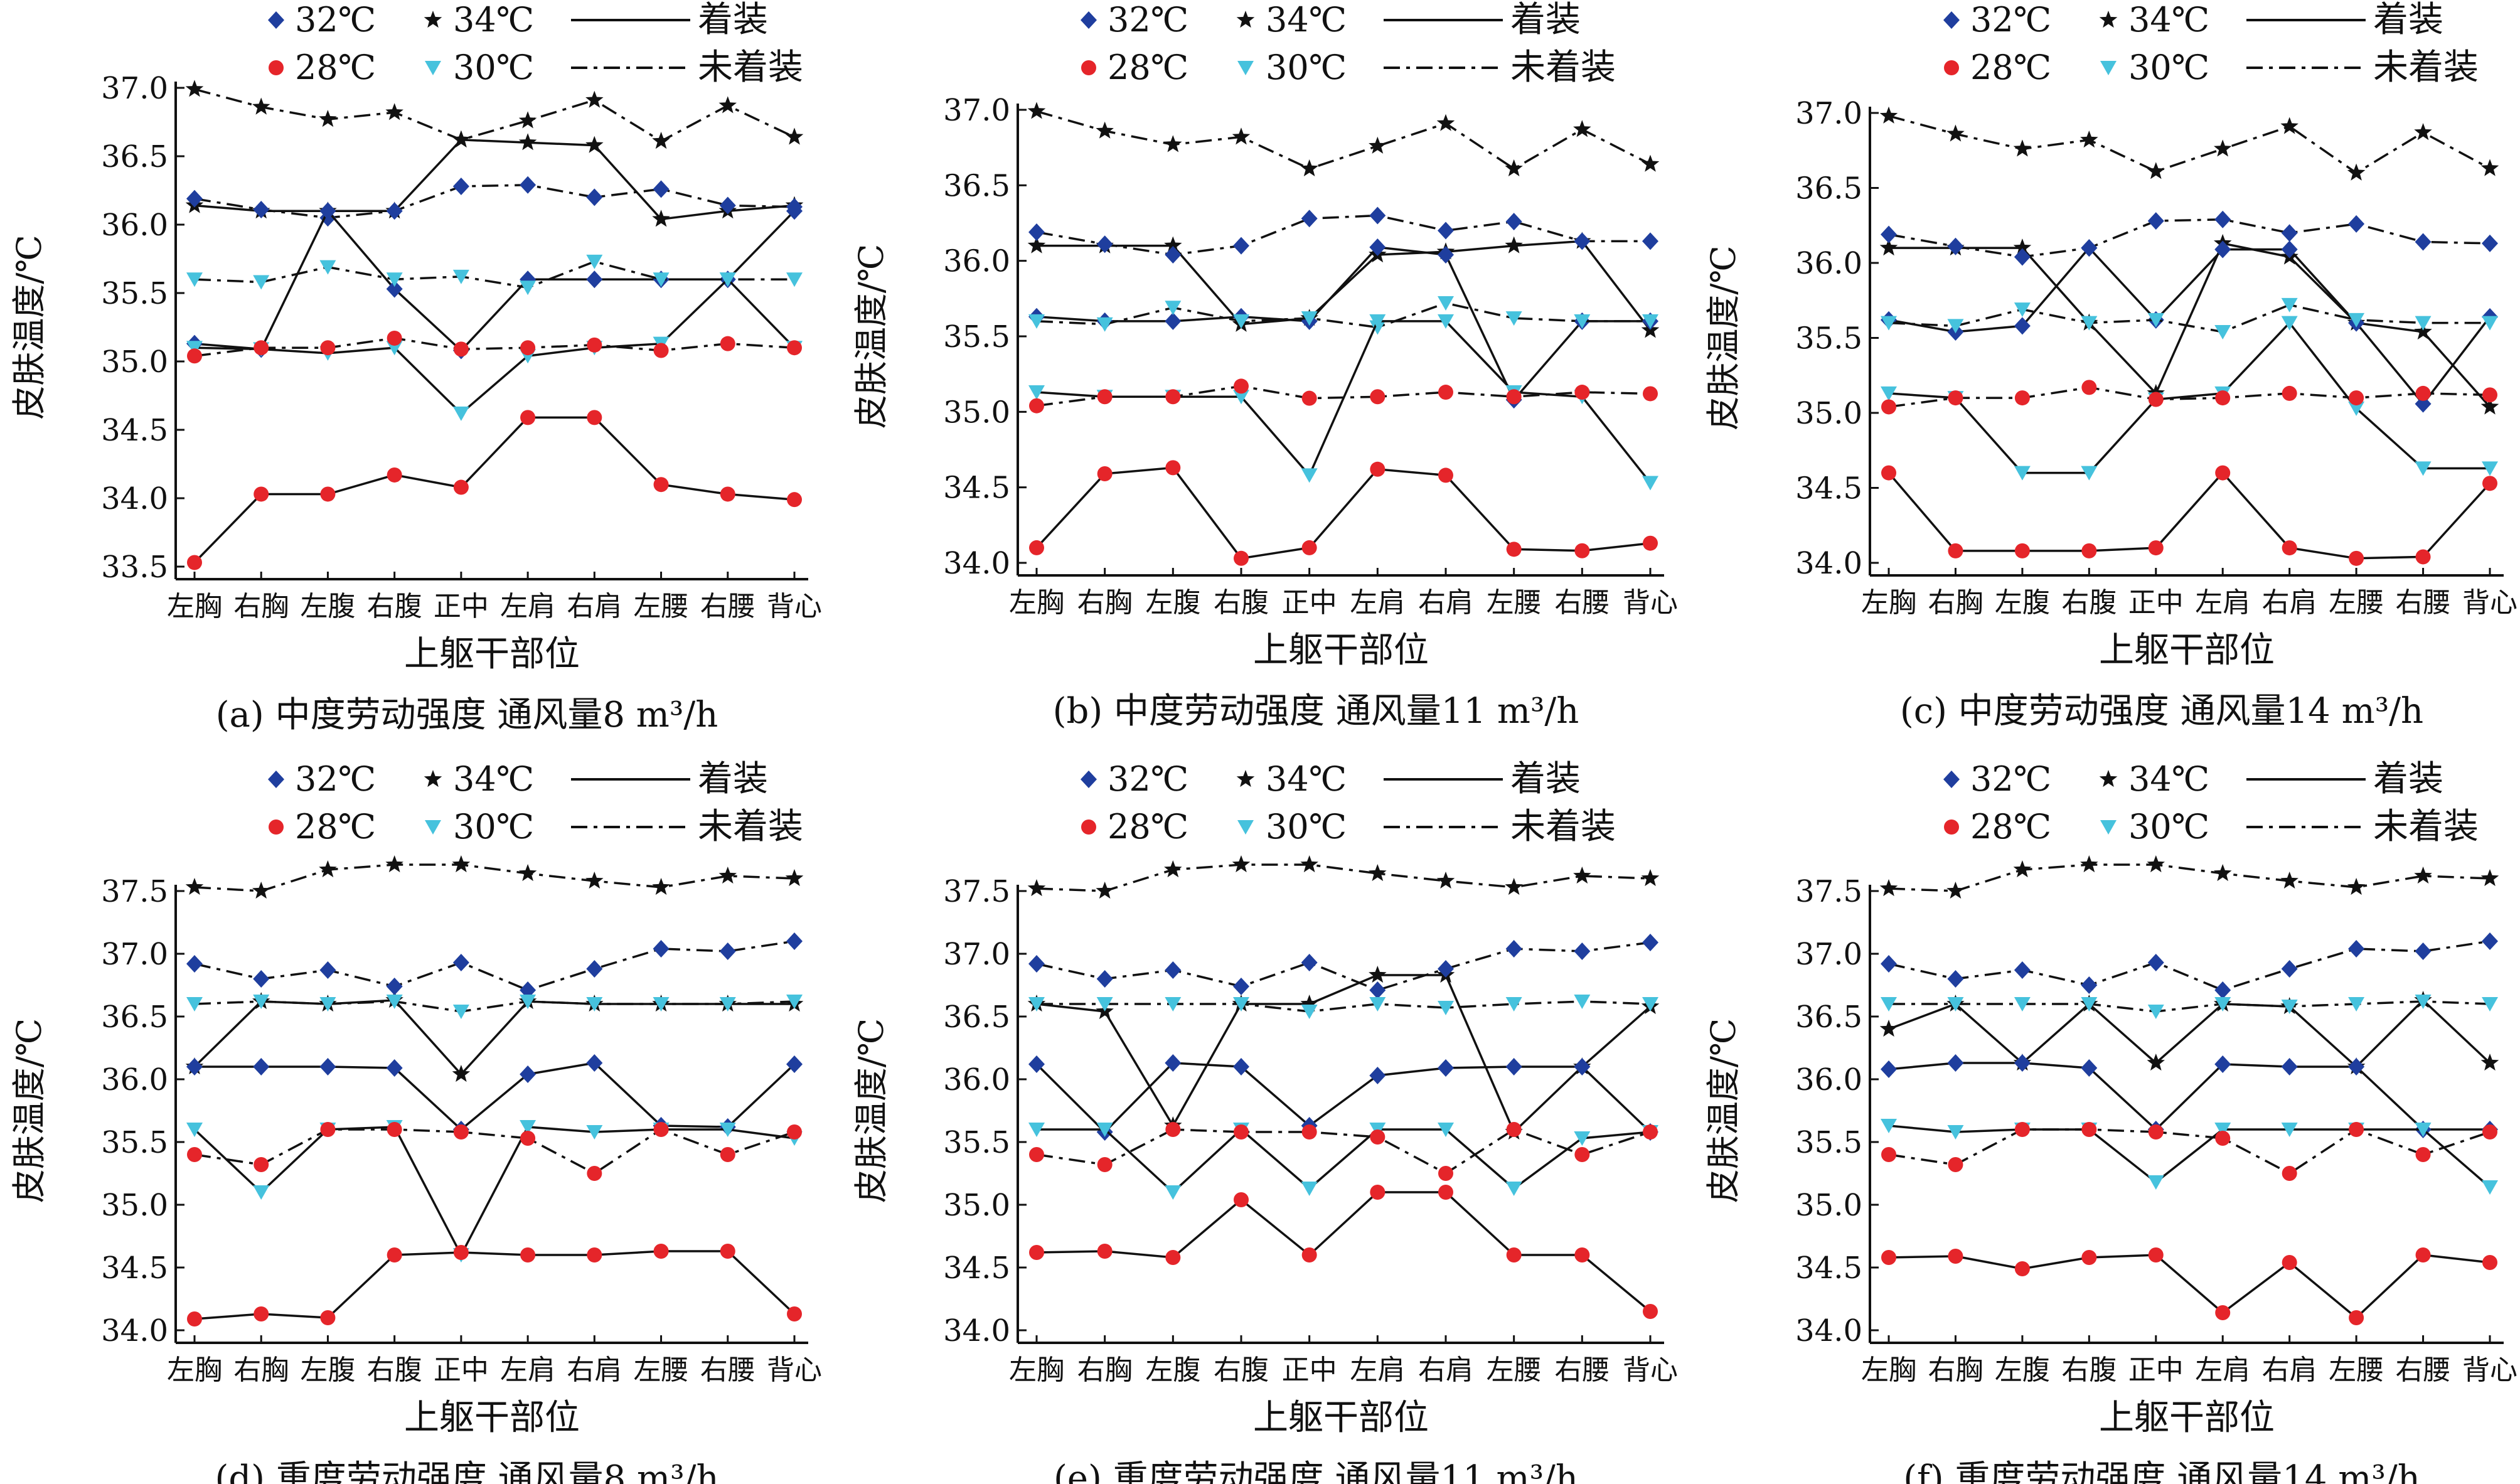 The height and width of the screenshot is (1484, 2520). What do you see at coordinates (2089, 603) in the screenshot?
I see `x-tick-label: 右腹` at bounding box center [2089, 603].